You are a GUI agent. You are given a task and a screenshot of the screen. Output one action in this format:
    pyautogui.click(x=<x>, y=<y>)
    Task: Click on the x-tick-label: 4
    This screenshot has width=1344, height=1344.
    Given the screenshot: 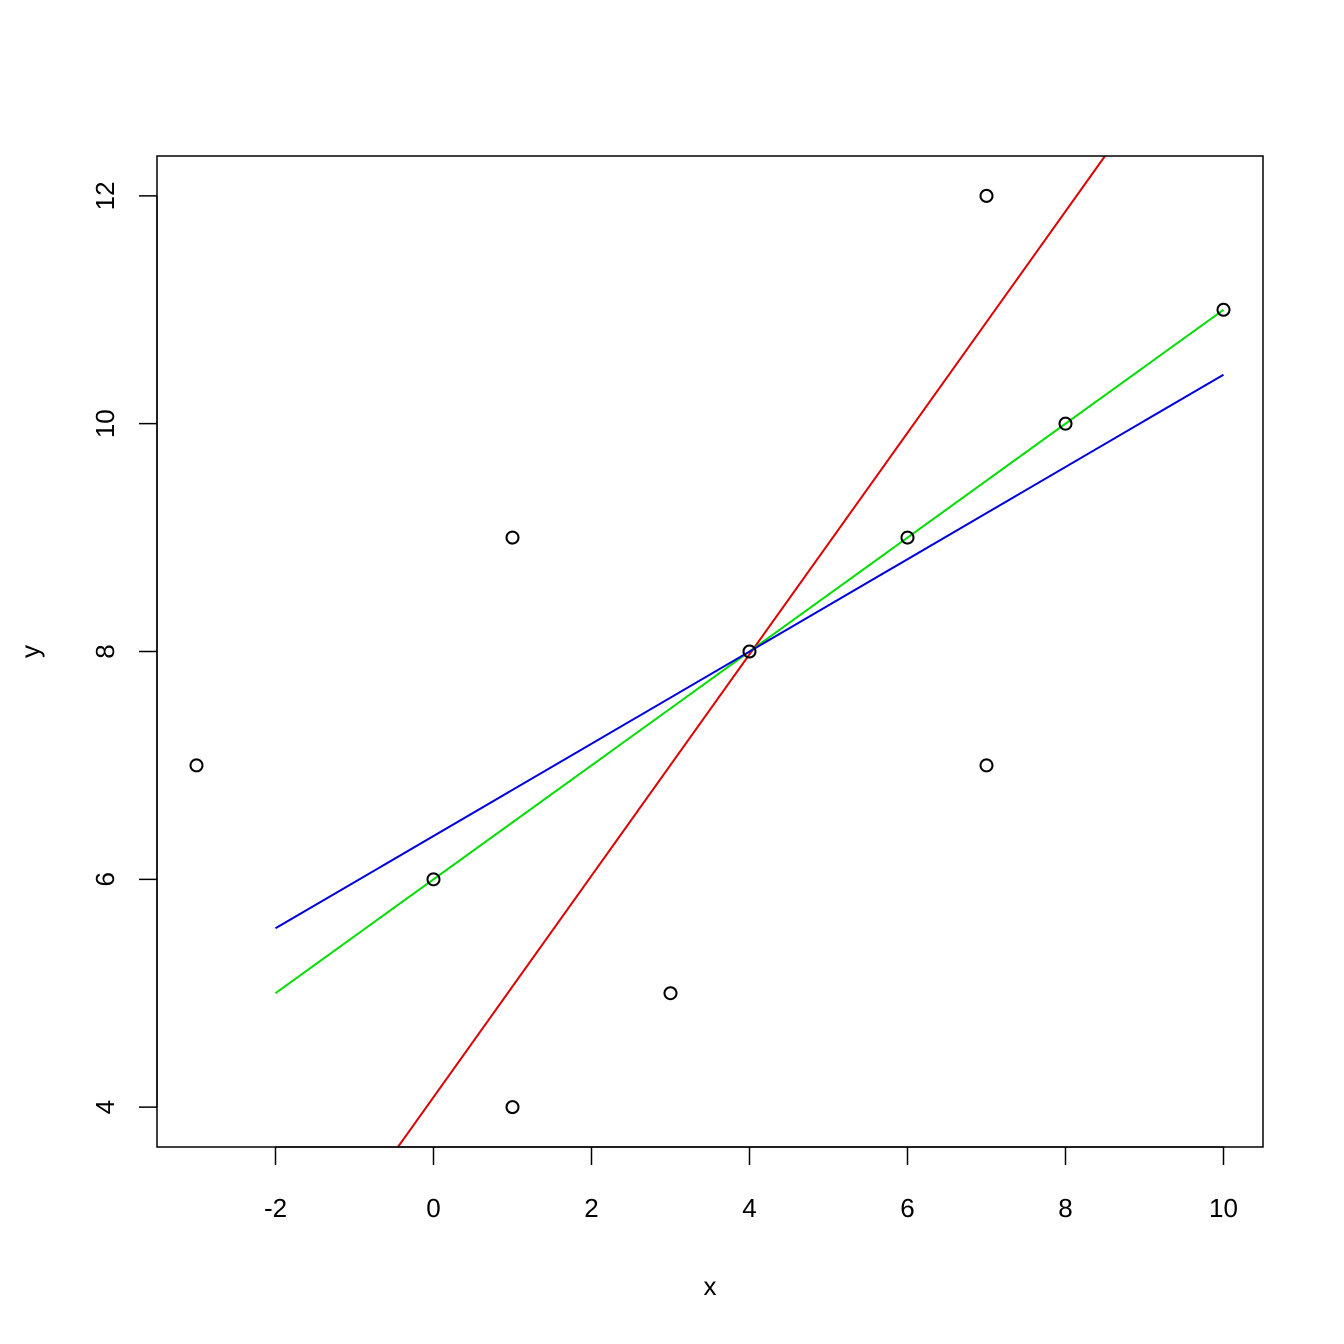 What is the action you would take?
    pyautogui.click(x=749, y=1208)
    